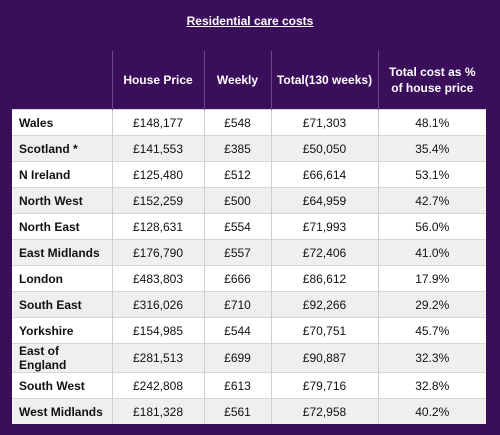  Describe the element at coordinates (62, 174) in the screenshot. I see `region-cell: N Ireland` at that location.